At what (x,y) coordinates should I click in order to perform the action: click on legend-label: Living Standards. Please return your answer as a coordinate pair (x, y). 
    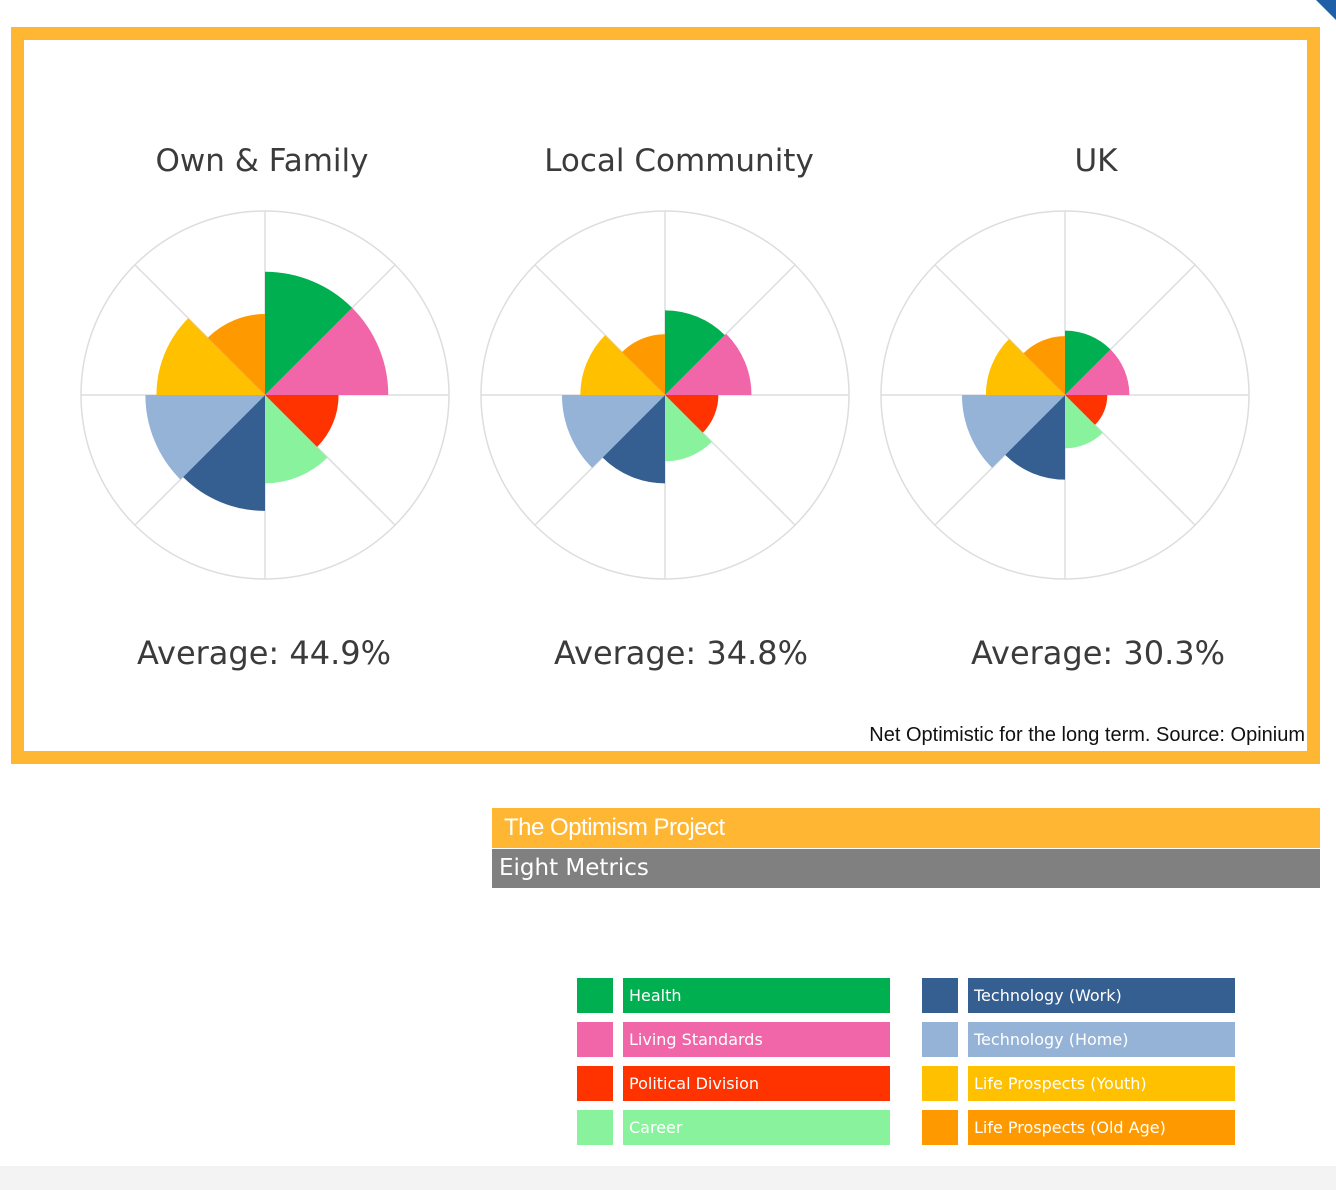
    Looking at the image, I should click on (756, 1039).